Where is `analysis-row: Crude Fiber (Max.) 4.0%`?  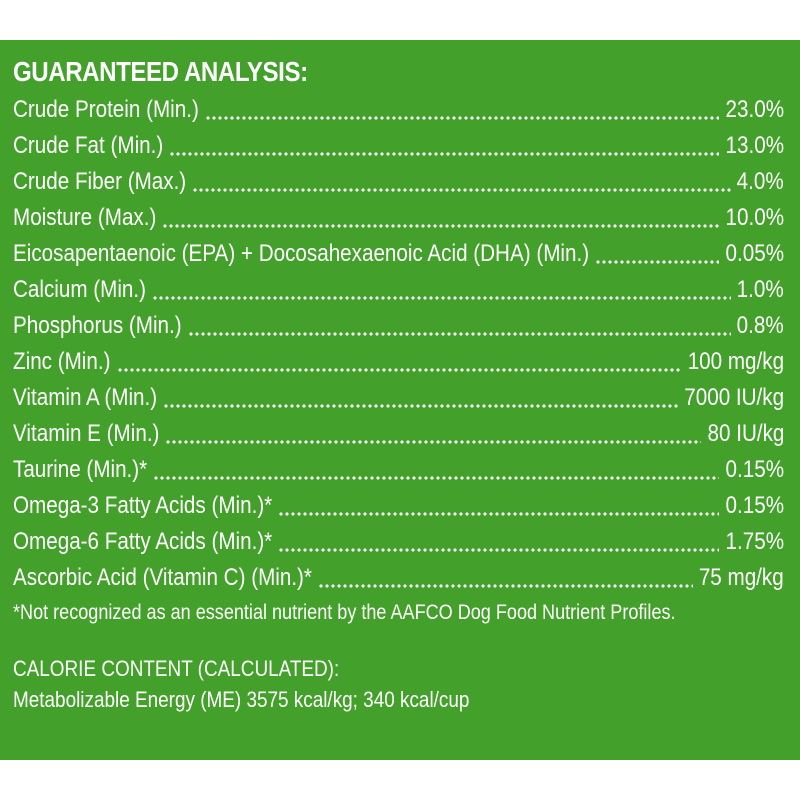 analysis-row: Crude Fiber (Max.) 4.0% is located at coordinates (398, 182).